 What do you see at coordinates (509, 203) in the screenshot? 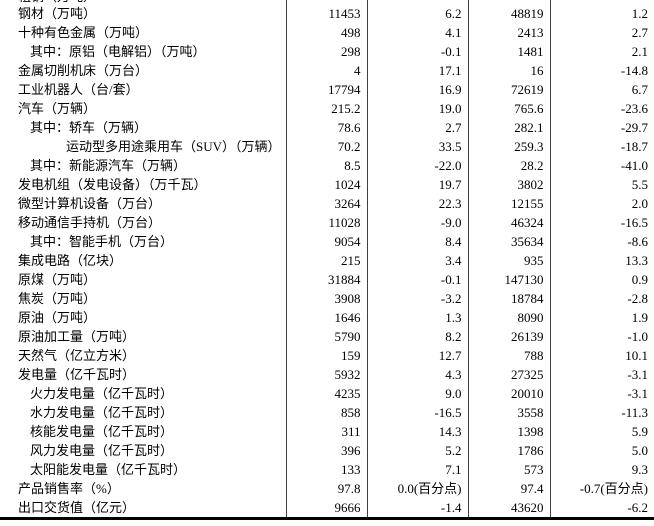
I see `value-cell: 12155` at bounding box center [509, 203].